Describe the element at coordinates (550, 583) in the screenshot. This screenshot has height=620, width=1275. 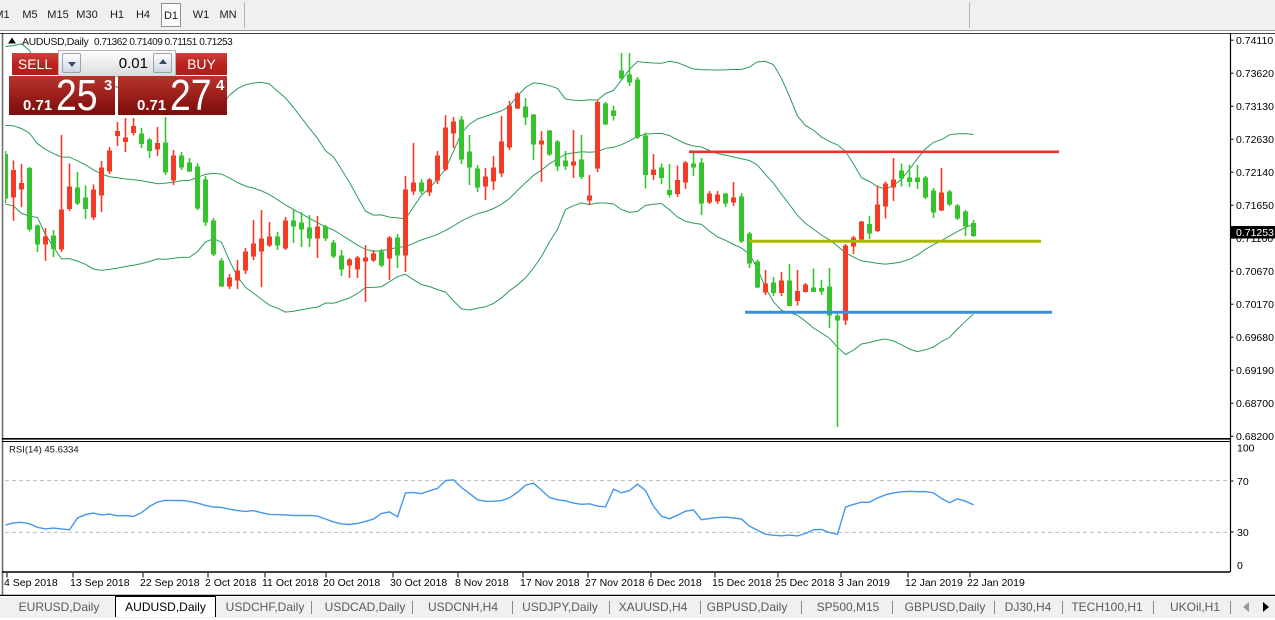
I see `svg-text: 17 Nov 2018` at that location.